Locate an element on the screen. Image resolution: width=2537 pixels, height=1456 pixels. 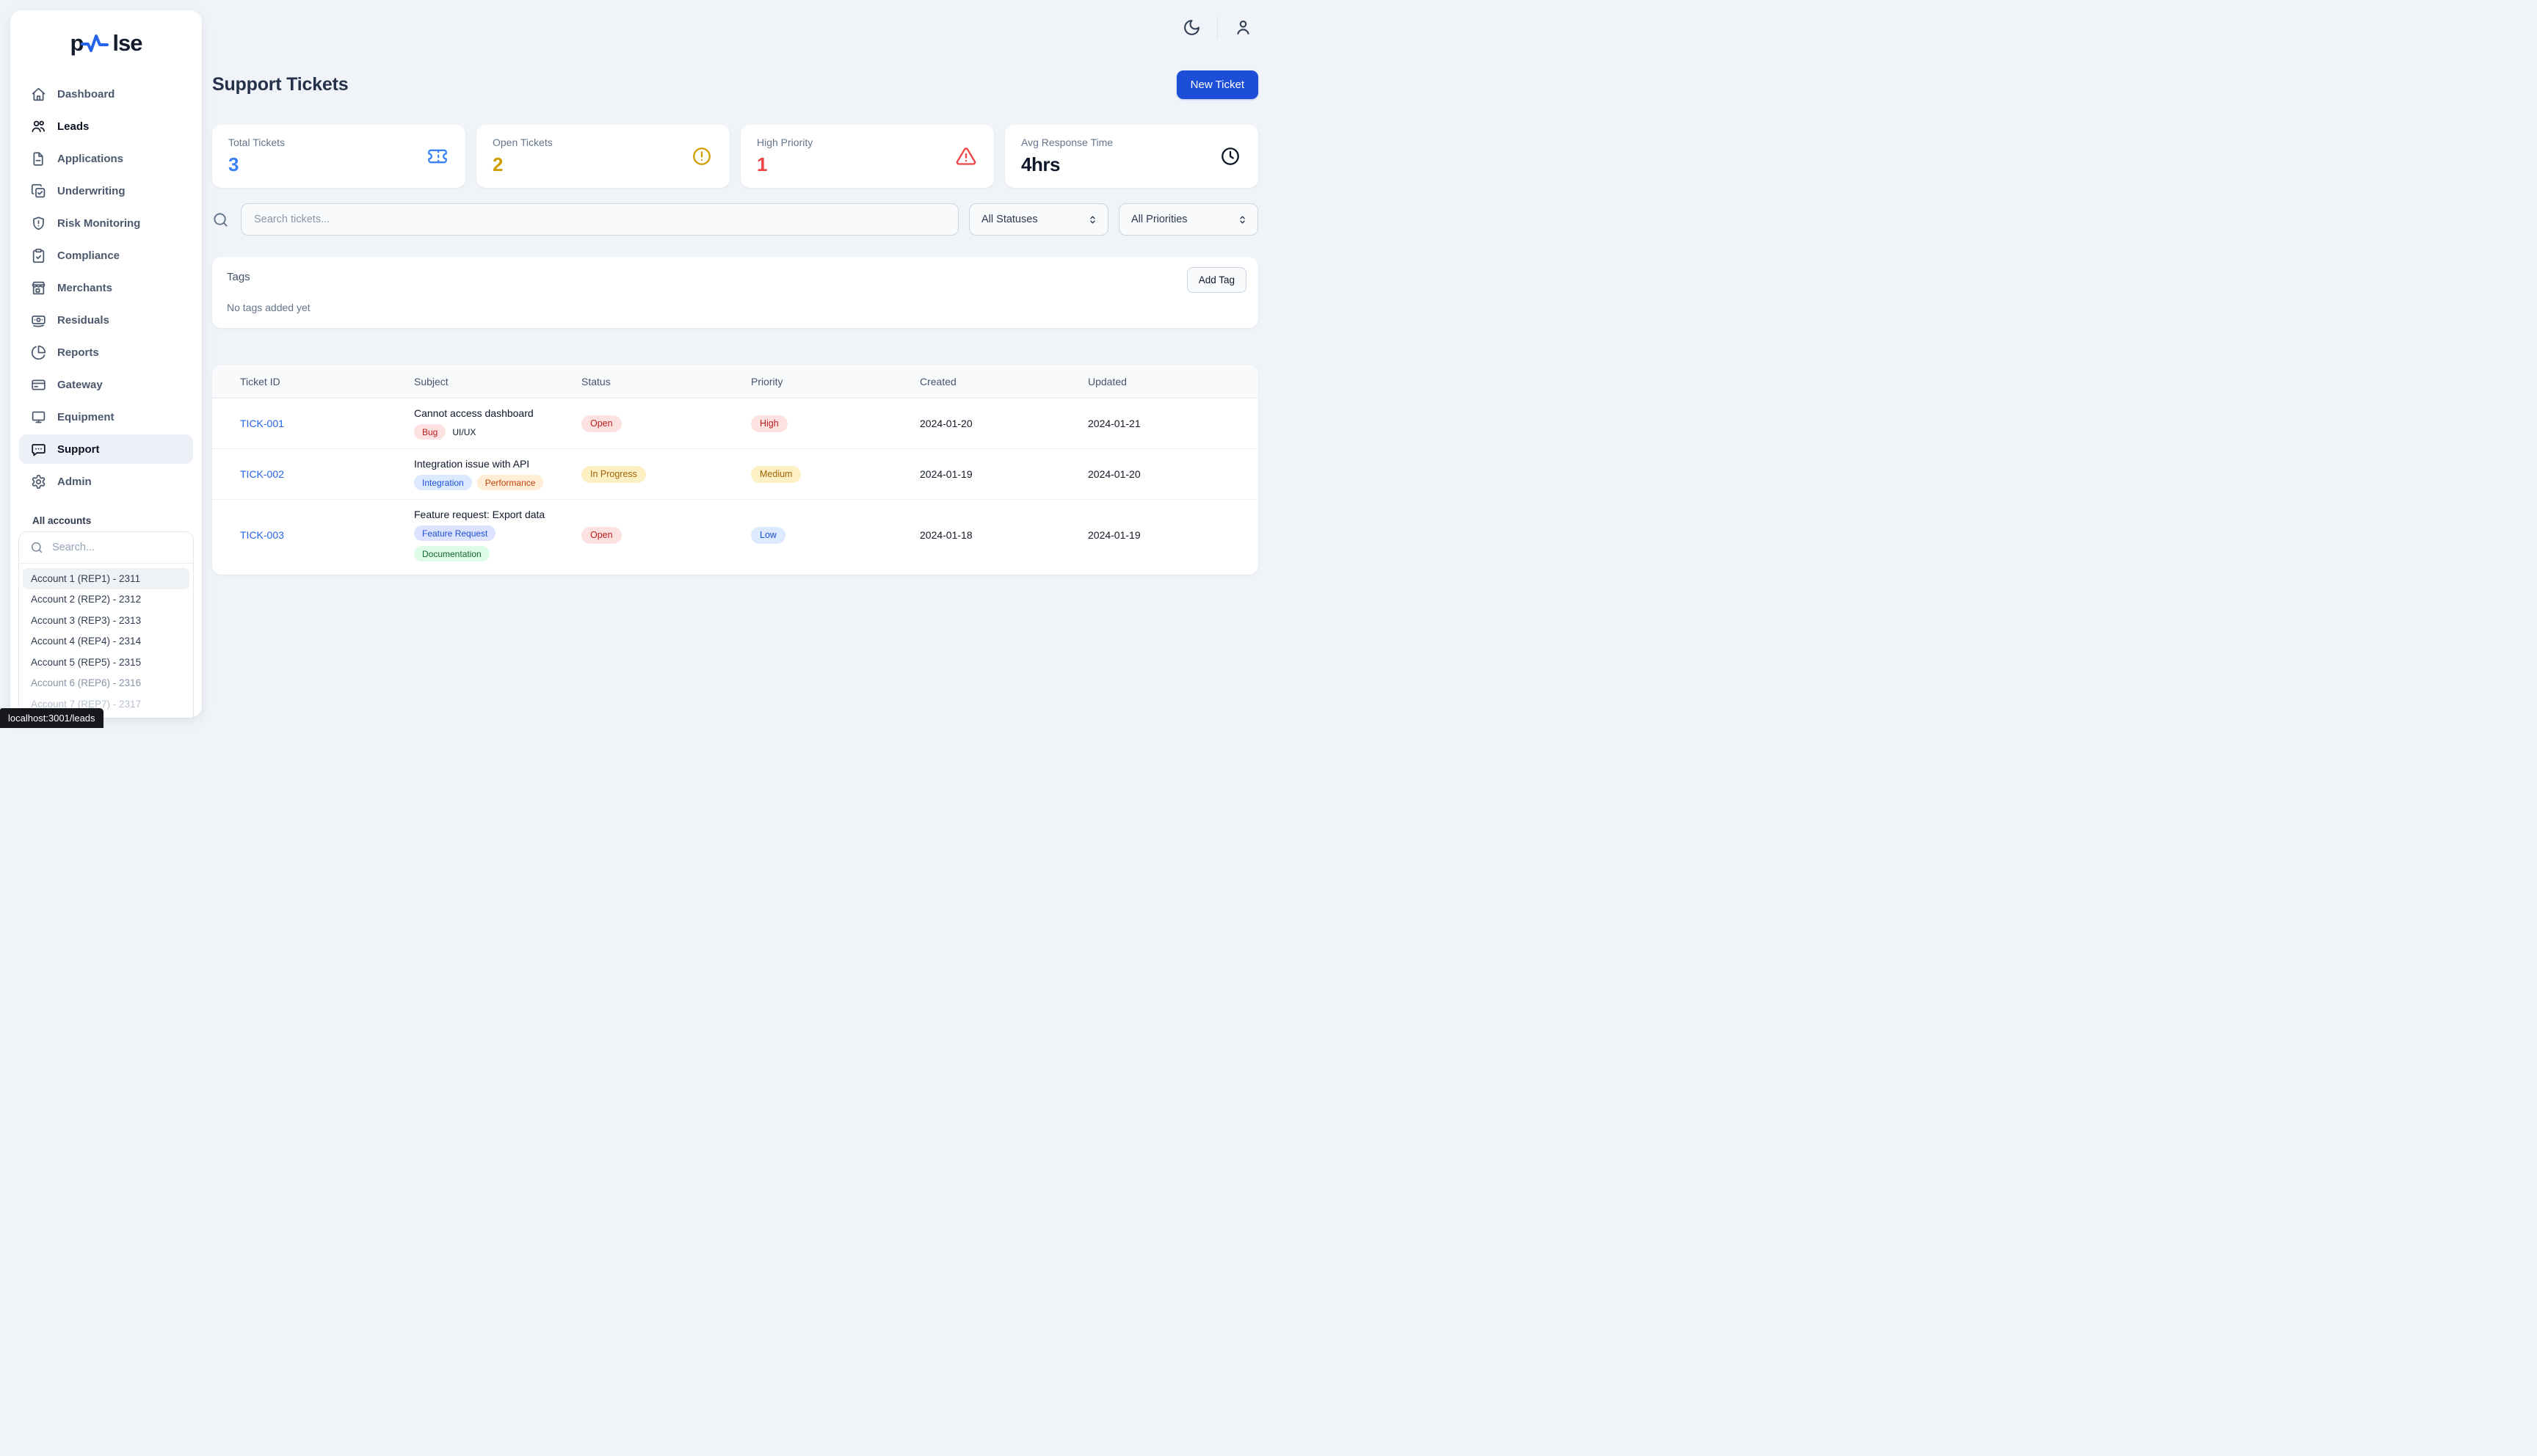
alert-triangle-icon is located at coordinates (966, 157).